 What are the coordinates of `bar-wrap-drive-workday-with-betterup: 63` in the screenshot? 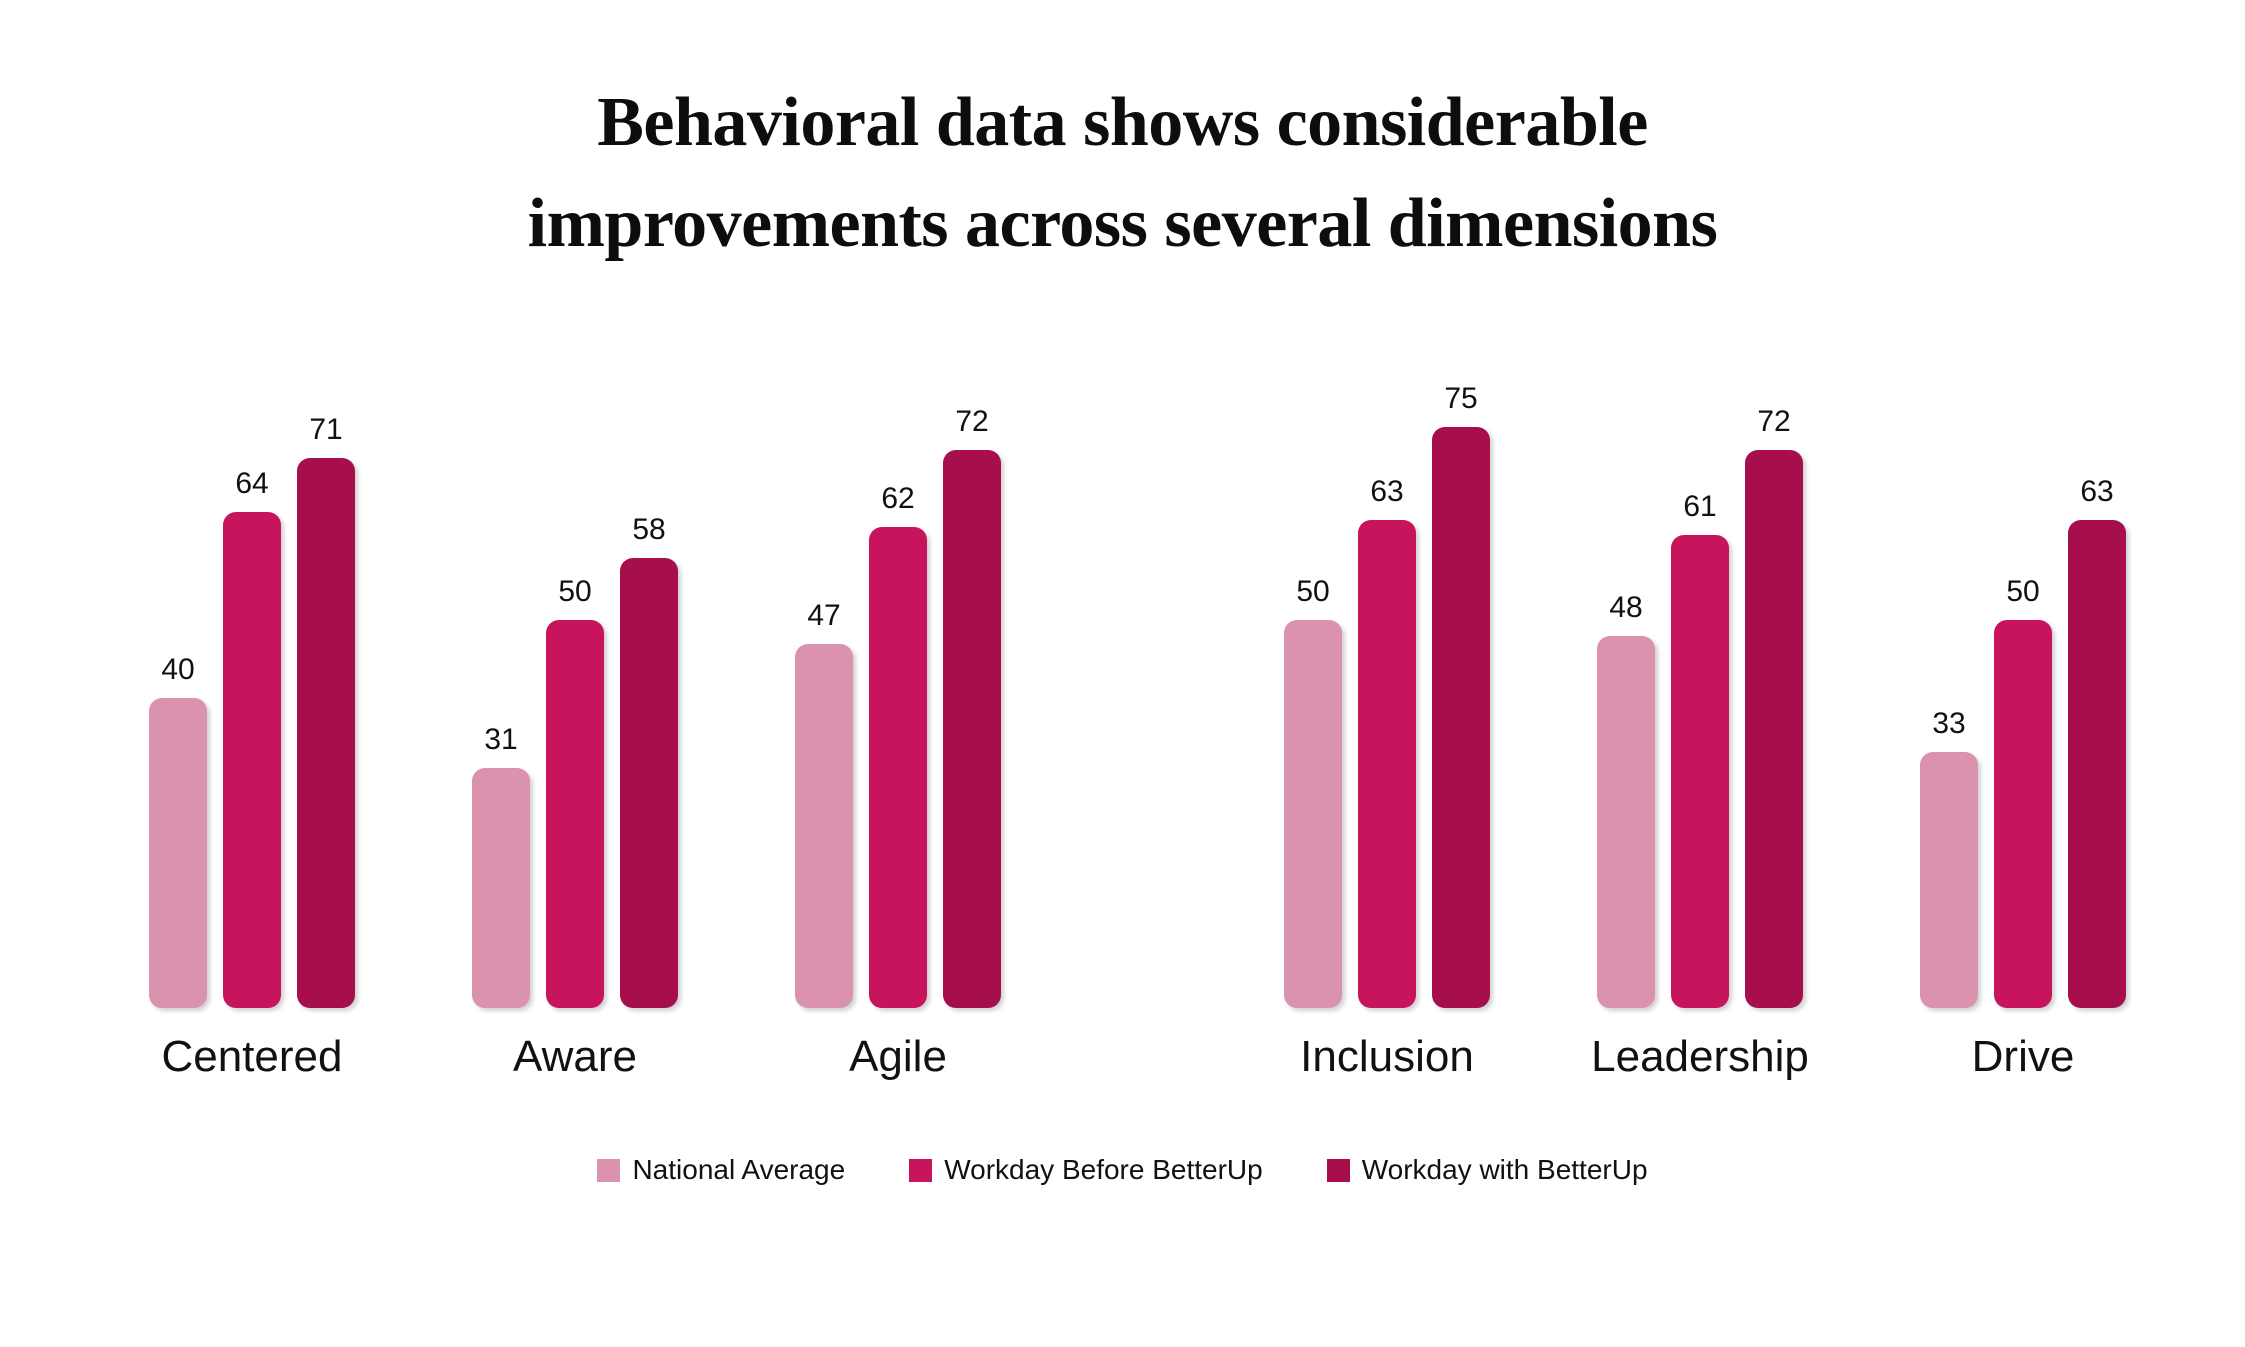 It's located at (2097, 741).